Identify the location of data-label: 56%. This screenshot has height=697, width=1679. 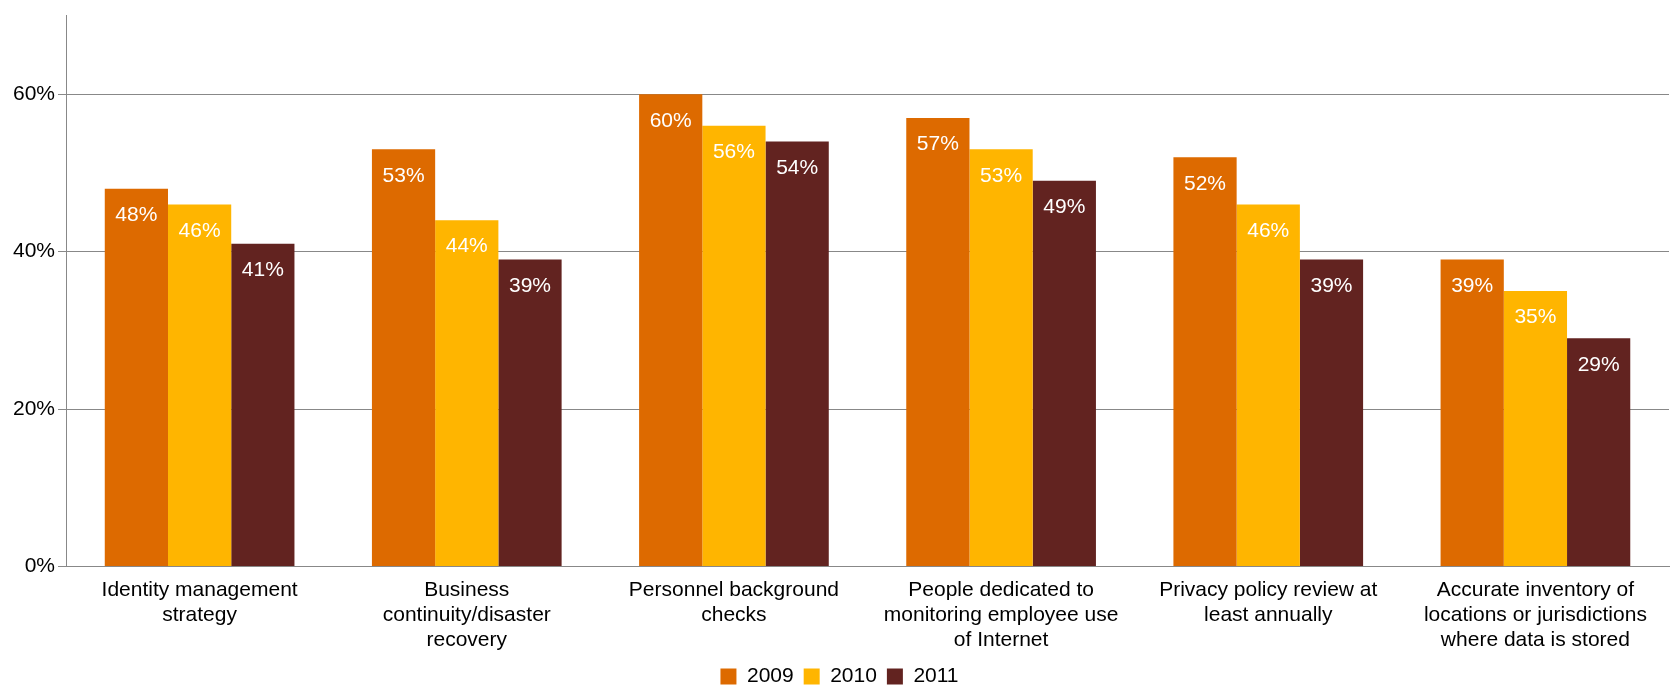
(733, 151).